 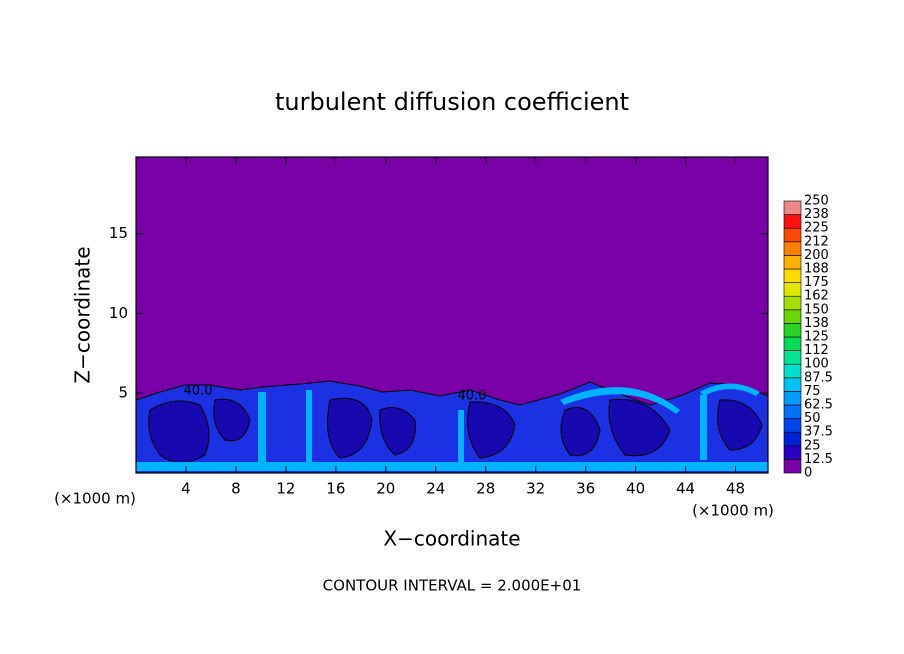 I want to click on x-tick-label: 36, so click(x=585, y=489).